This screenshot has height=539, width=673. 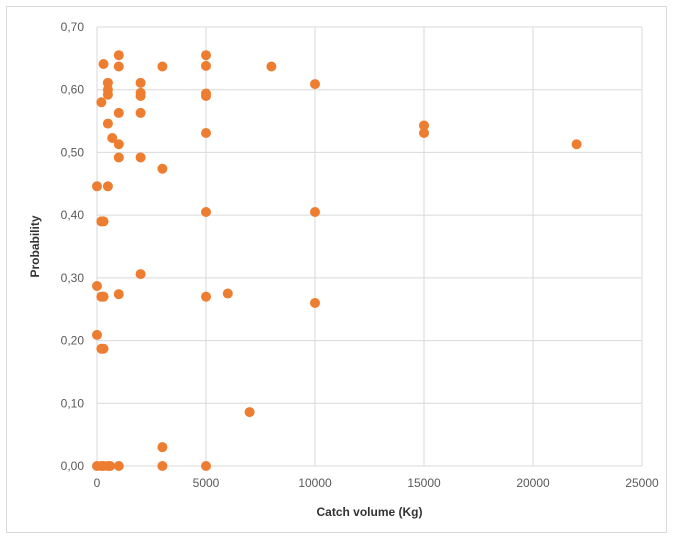 What do you see at coordinates (376, 483) in the screenshot?
I see `x-tick-labels: 0 5000 10000 15000 20000 25000` at bounding box center [376, 483].